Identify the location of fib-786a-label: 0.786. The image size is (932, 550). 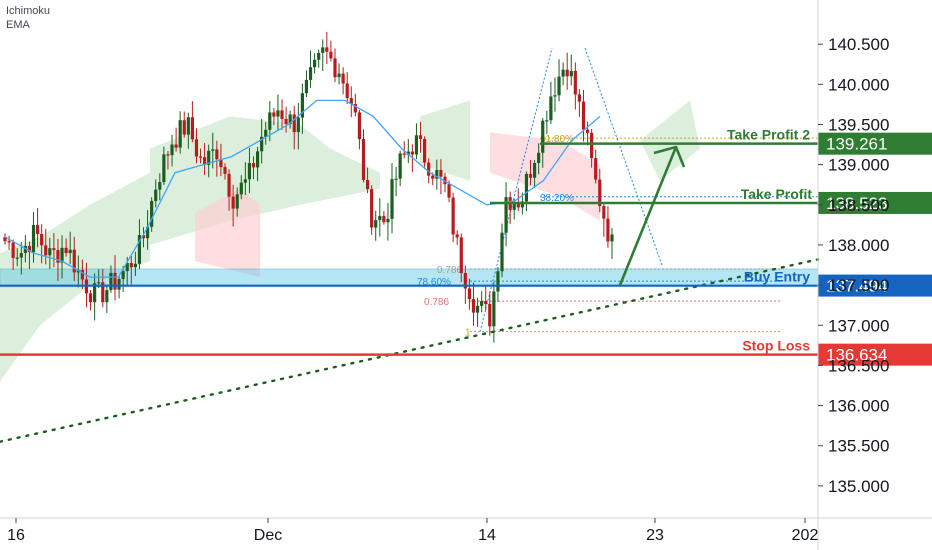
(449, 270).